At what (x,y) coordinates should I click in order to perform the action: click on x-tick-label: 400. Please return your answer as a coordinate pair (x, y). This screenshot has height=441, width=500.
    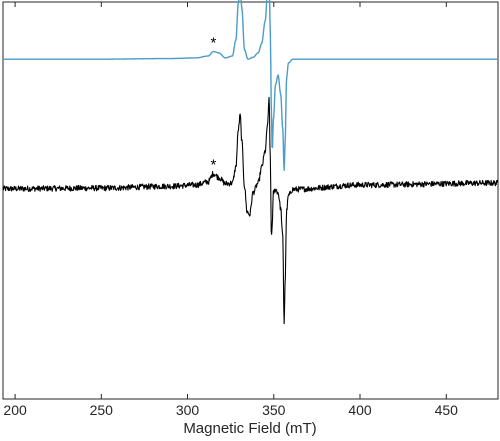
    Looking at the image, I should click on (360, 410).